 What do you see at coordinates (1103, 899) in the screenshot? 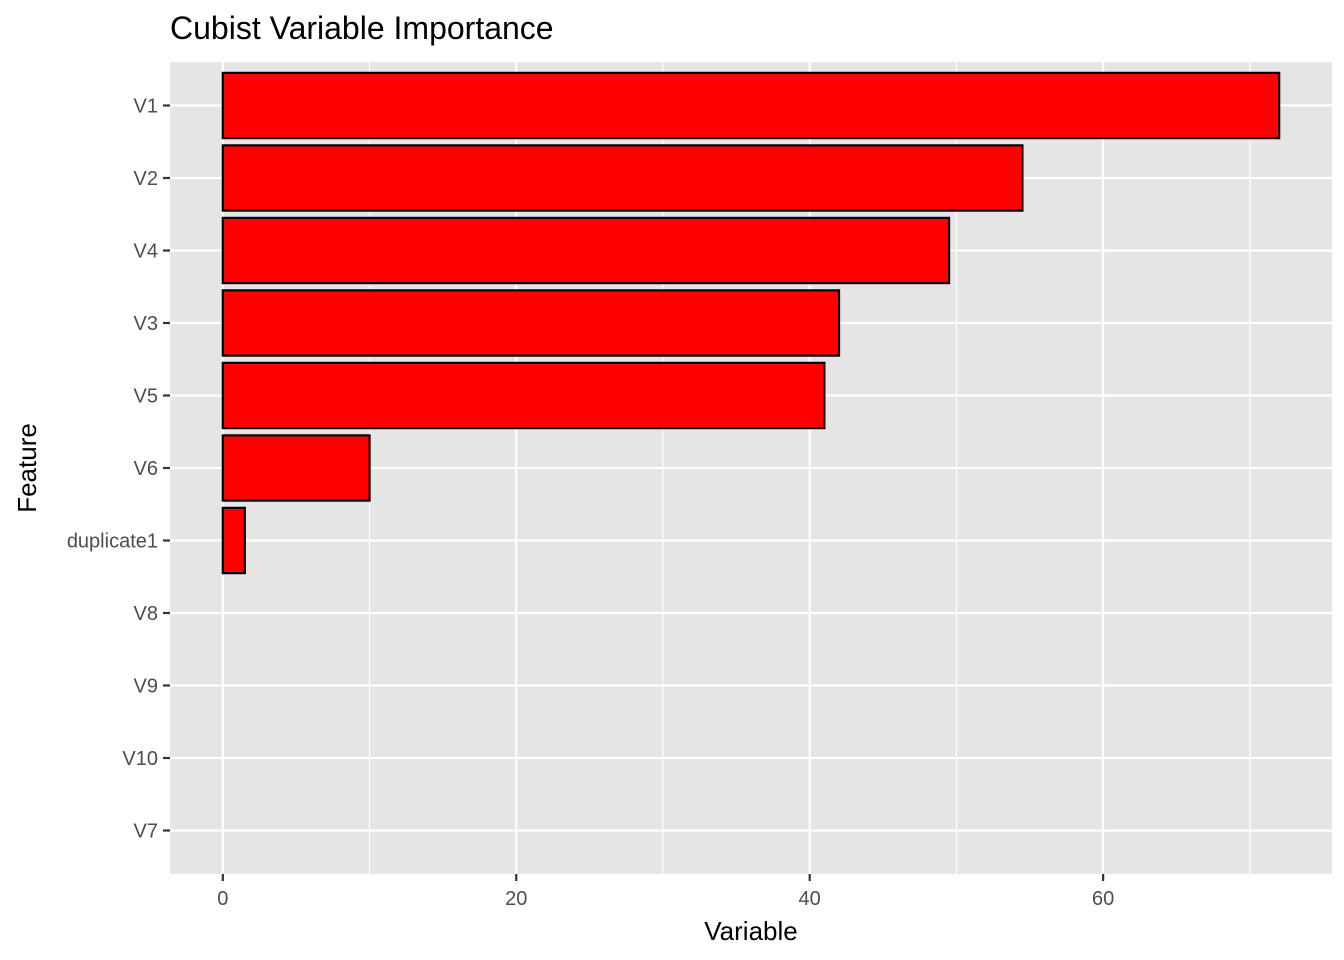
I see `x-tick-label: 60` at bounding box center [1103, 899].